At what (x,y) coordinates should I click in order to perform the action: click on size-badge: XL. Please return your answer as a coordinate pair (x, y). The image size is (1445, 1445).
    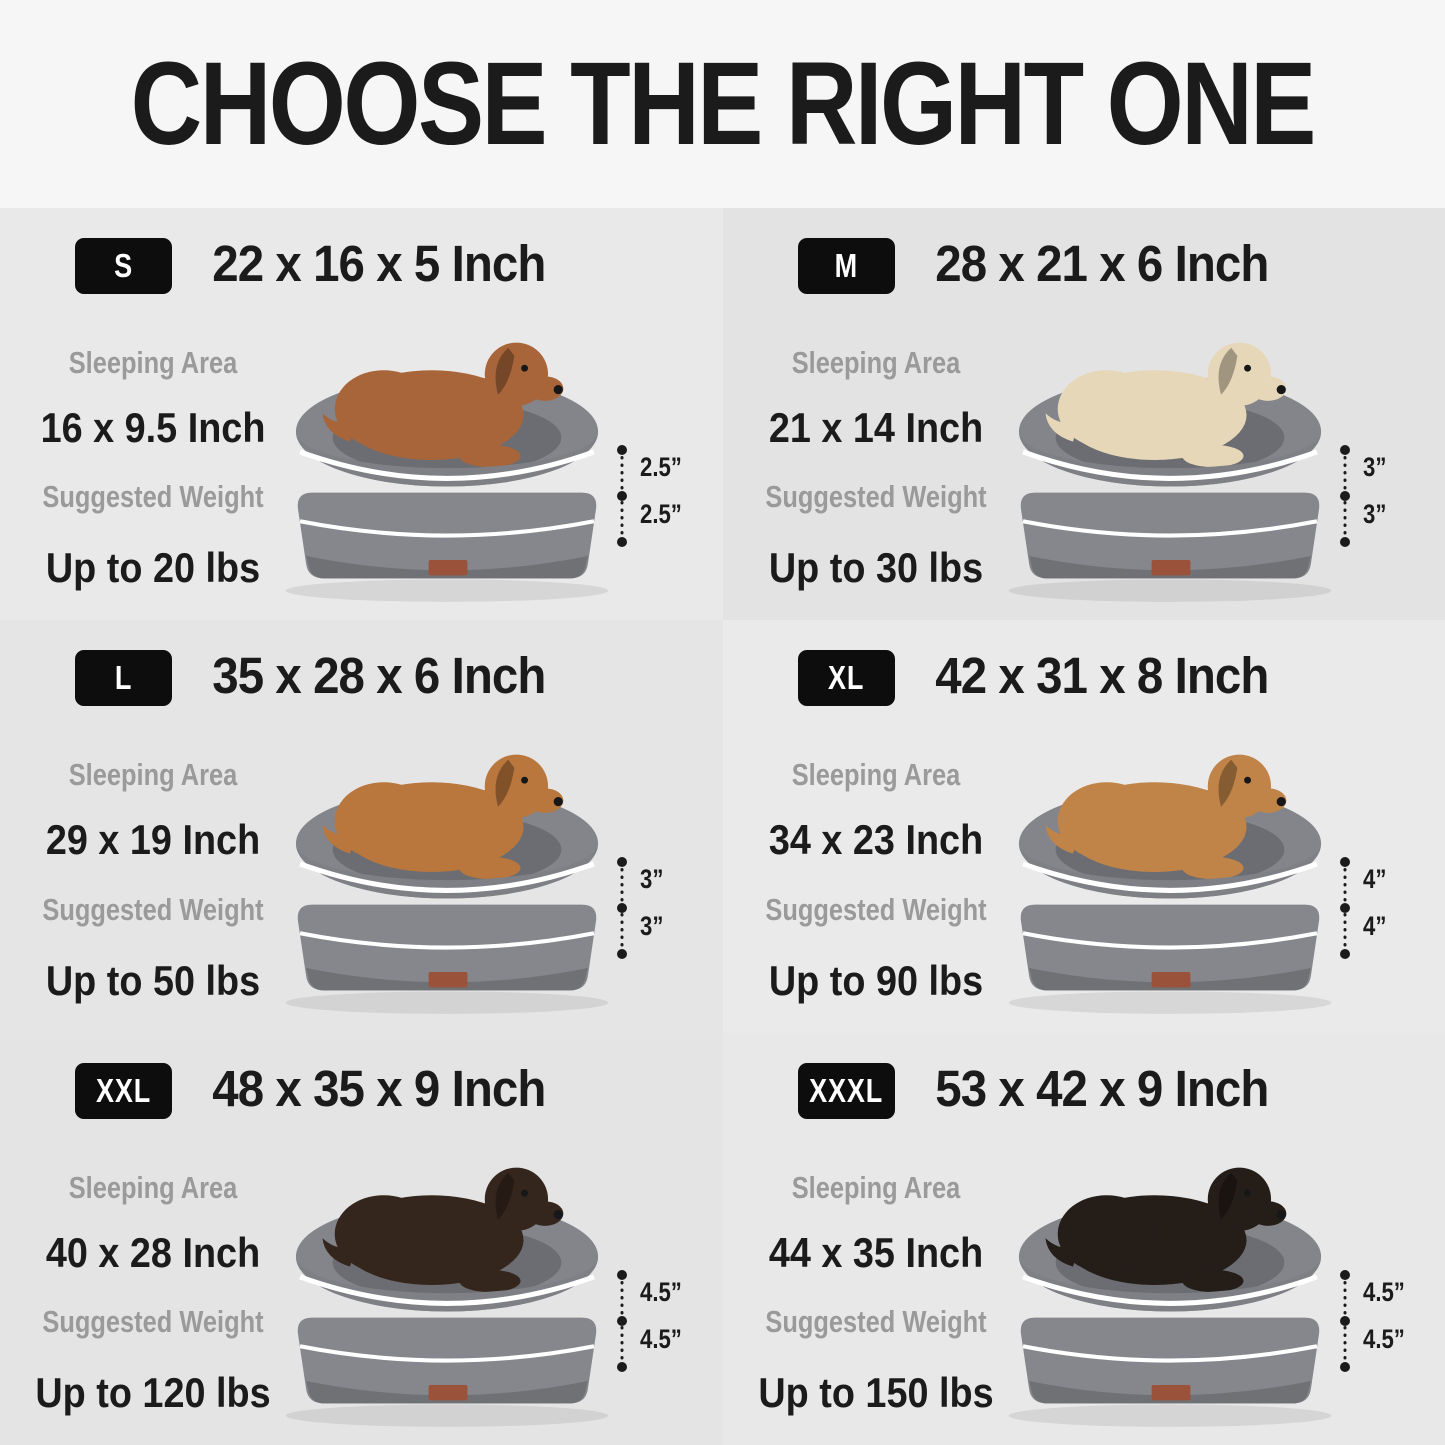
    Looking at the image, I should click on (846, 678).